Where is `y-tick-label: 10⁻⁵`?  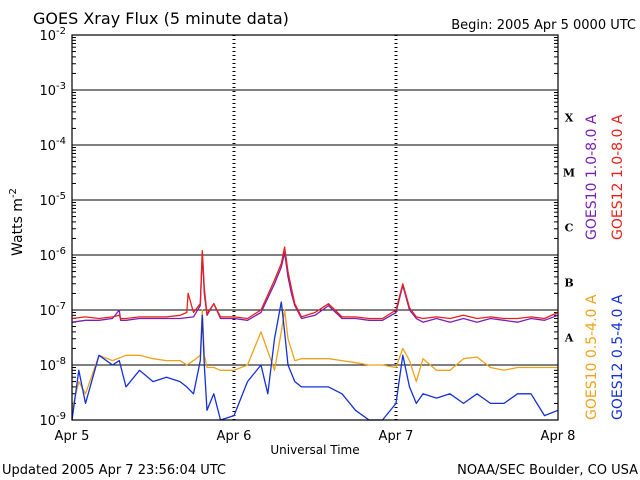
y-tick-label: 10⁻⁵ is located at coordinates (52, 200).